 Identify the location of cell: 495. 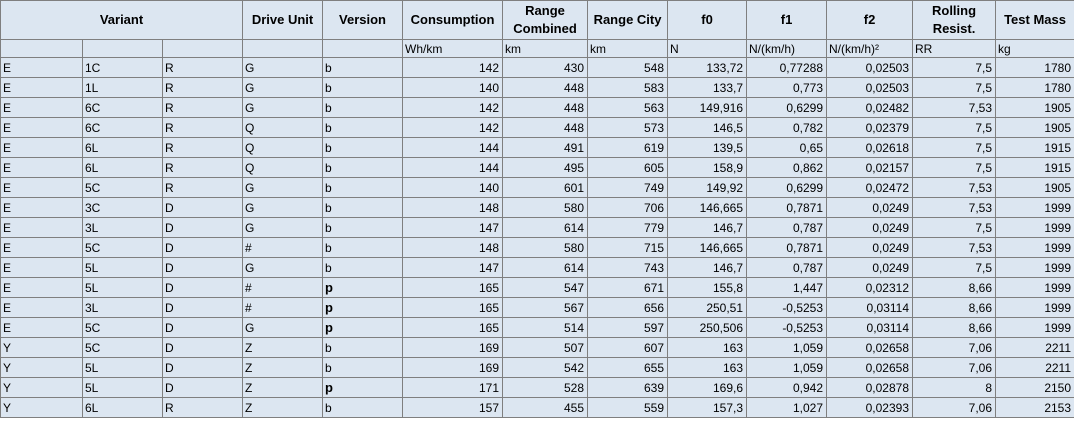
(545, 167).